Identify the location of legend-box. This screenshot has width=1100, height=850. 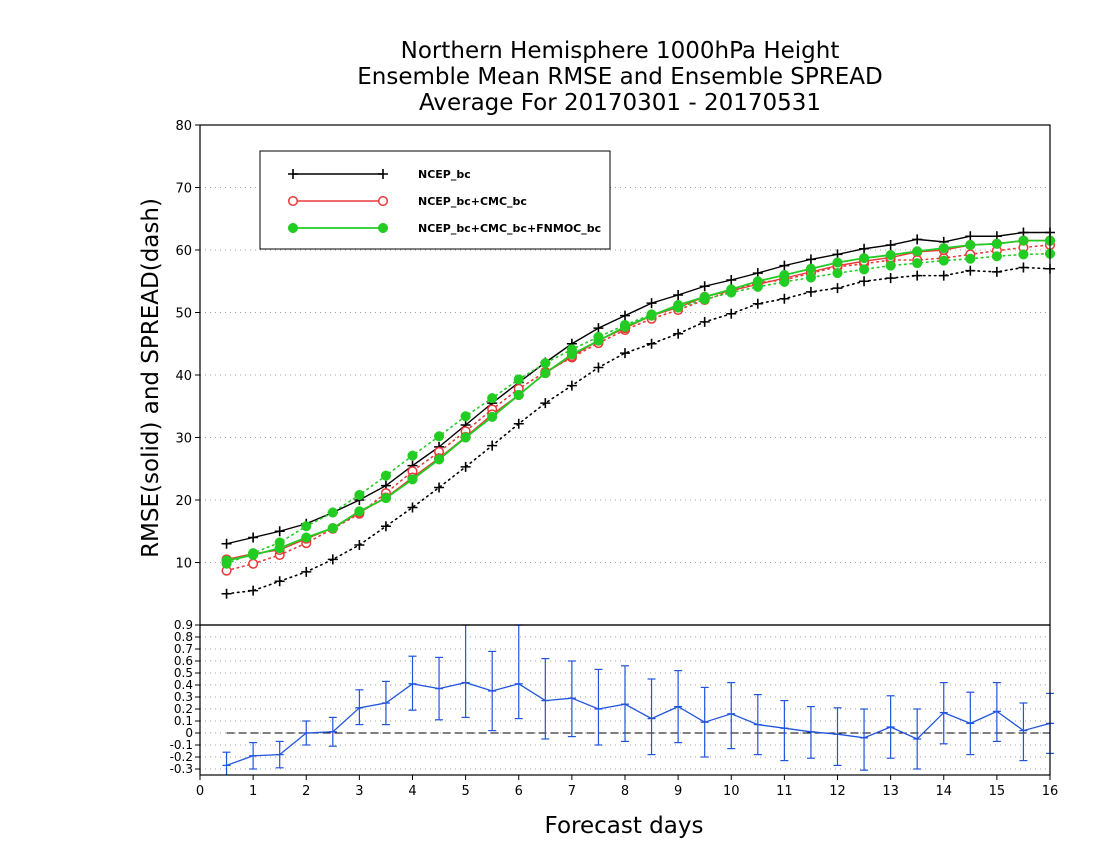
(435, 200).